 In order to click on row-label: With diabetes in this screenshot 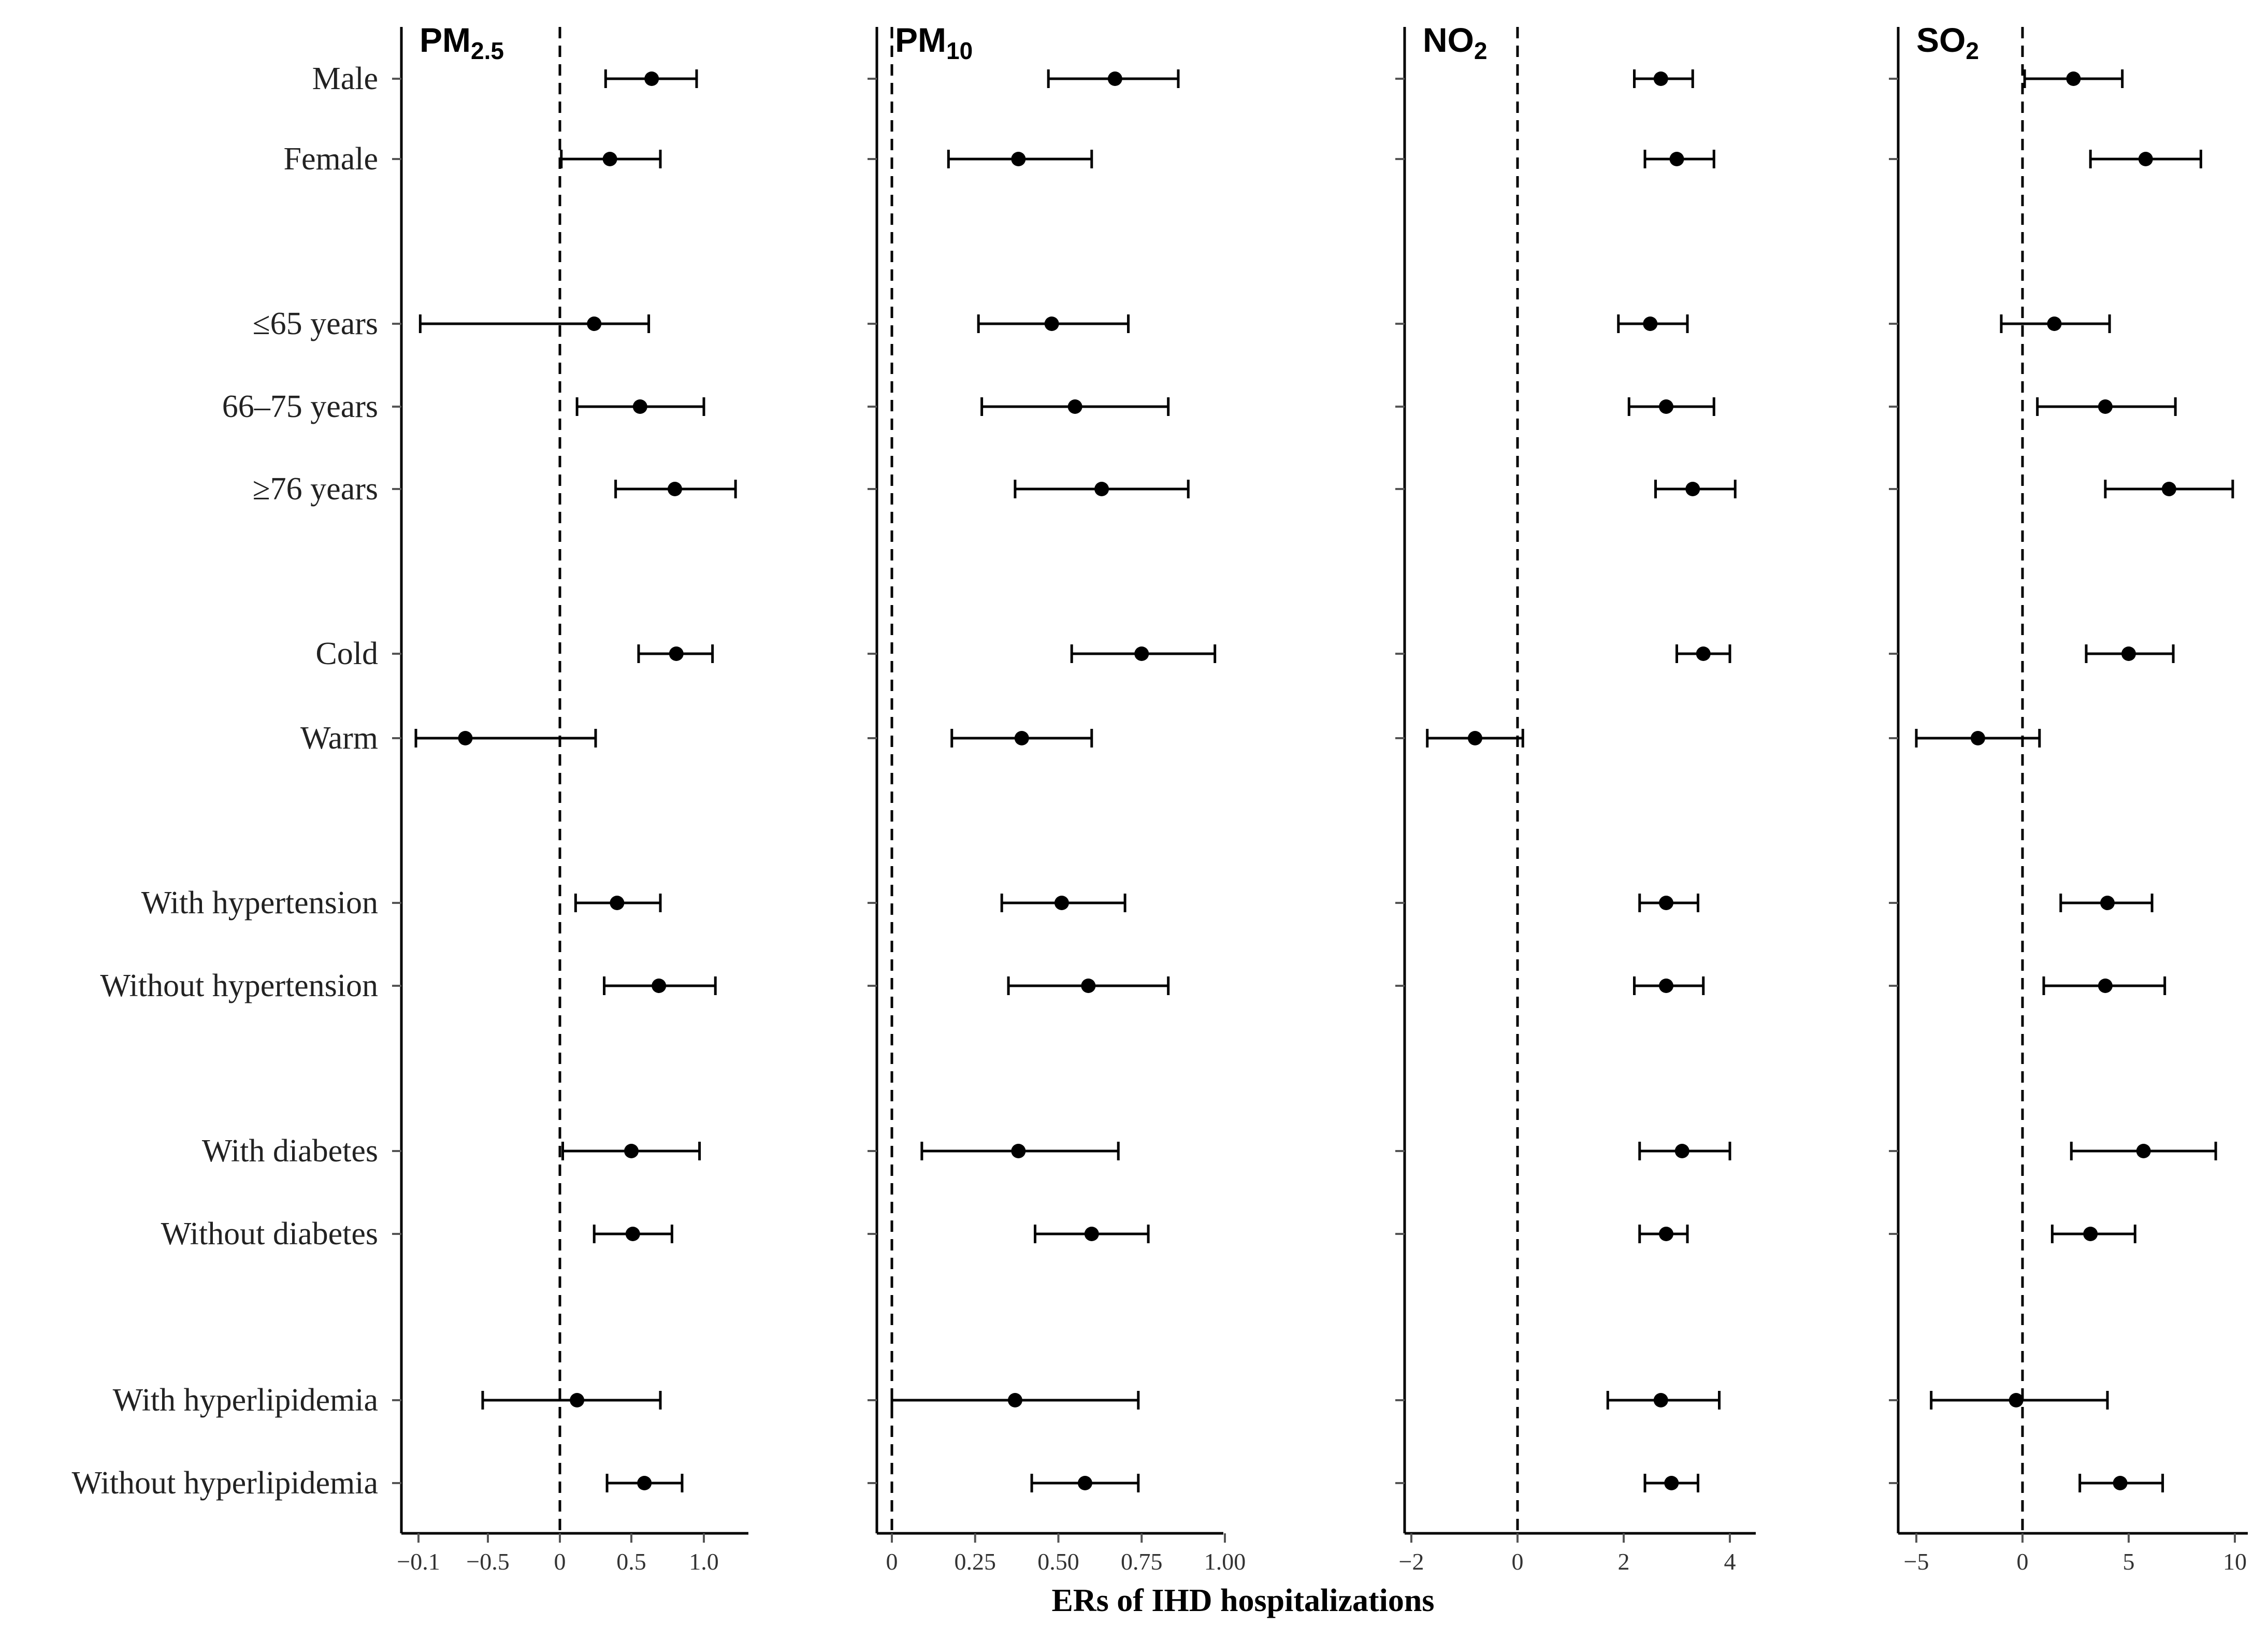, I will do `click(290, 1151)`.